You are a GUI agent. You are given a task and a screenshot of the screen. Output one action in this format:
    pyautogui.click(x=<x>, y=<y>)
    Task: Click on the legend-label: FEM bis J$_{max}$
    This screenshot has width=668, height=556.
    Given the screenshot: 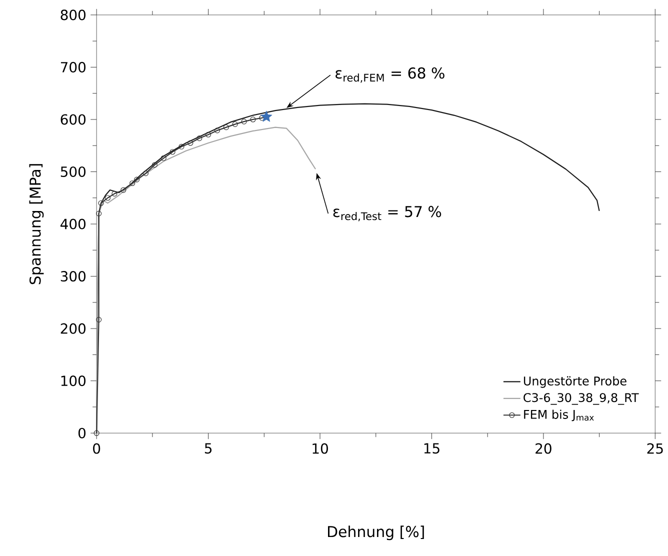 What is the action you would take?
    pyautogui.click(x=559, y=416)
    